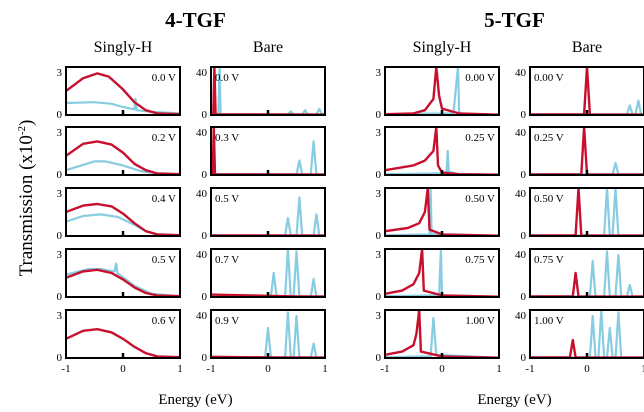 The image size is (644, 412). What do you see at coordinates (164, 199) in the screenshot?
I see `bias-voltage-label: 0.4 V` at bounding box center [164, 199].